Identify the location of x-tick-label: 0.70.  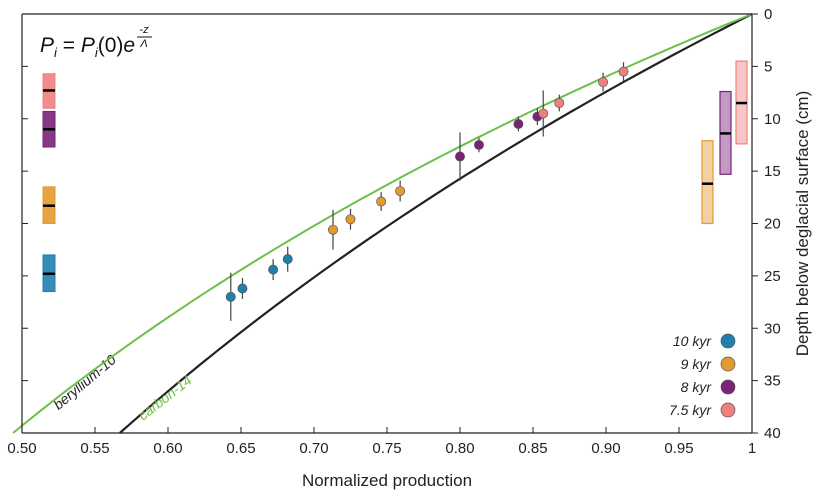
(313, 448).